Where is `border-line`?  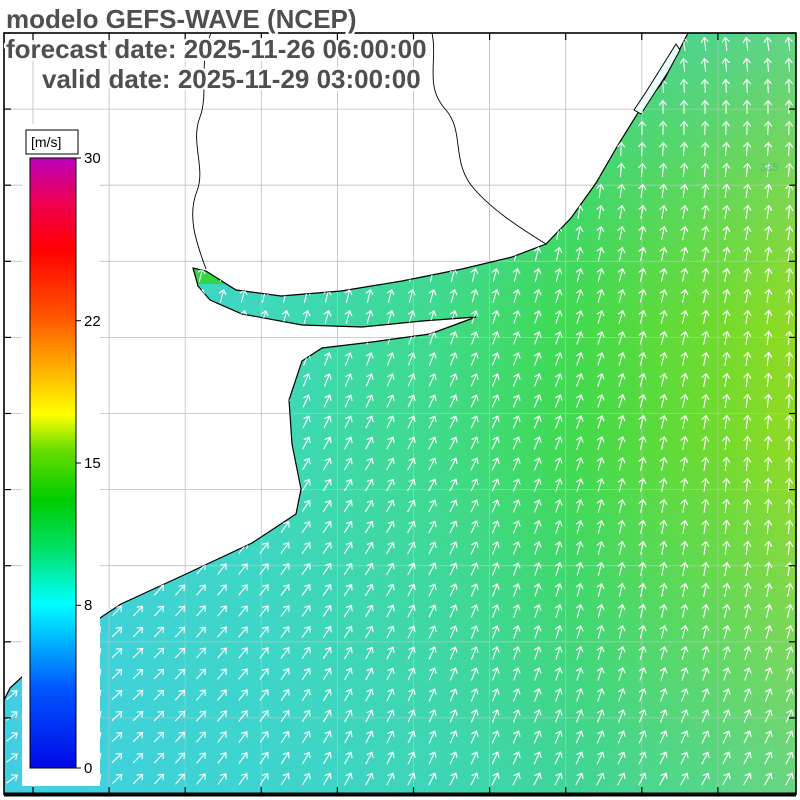 border-line is located at coordinates (489, 138).